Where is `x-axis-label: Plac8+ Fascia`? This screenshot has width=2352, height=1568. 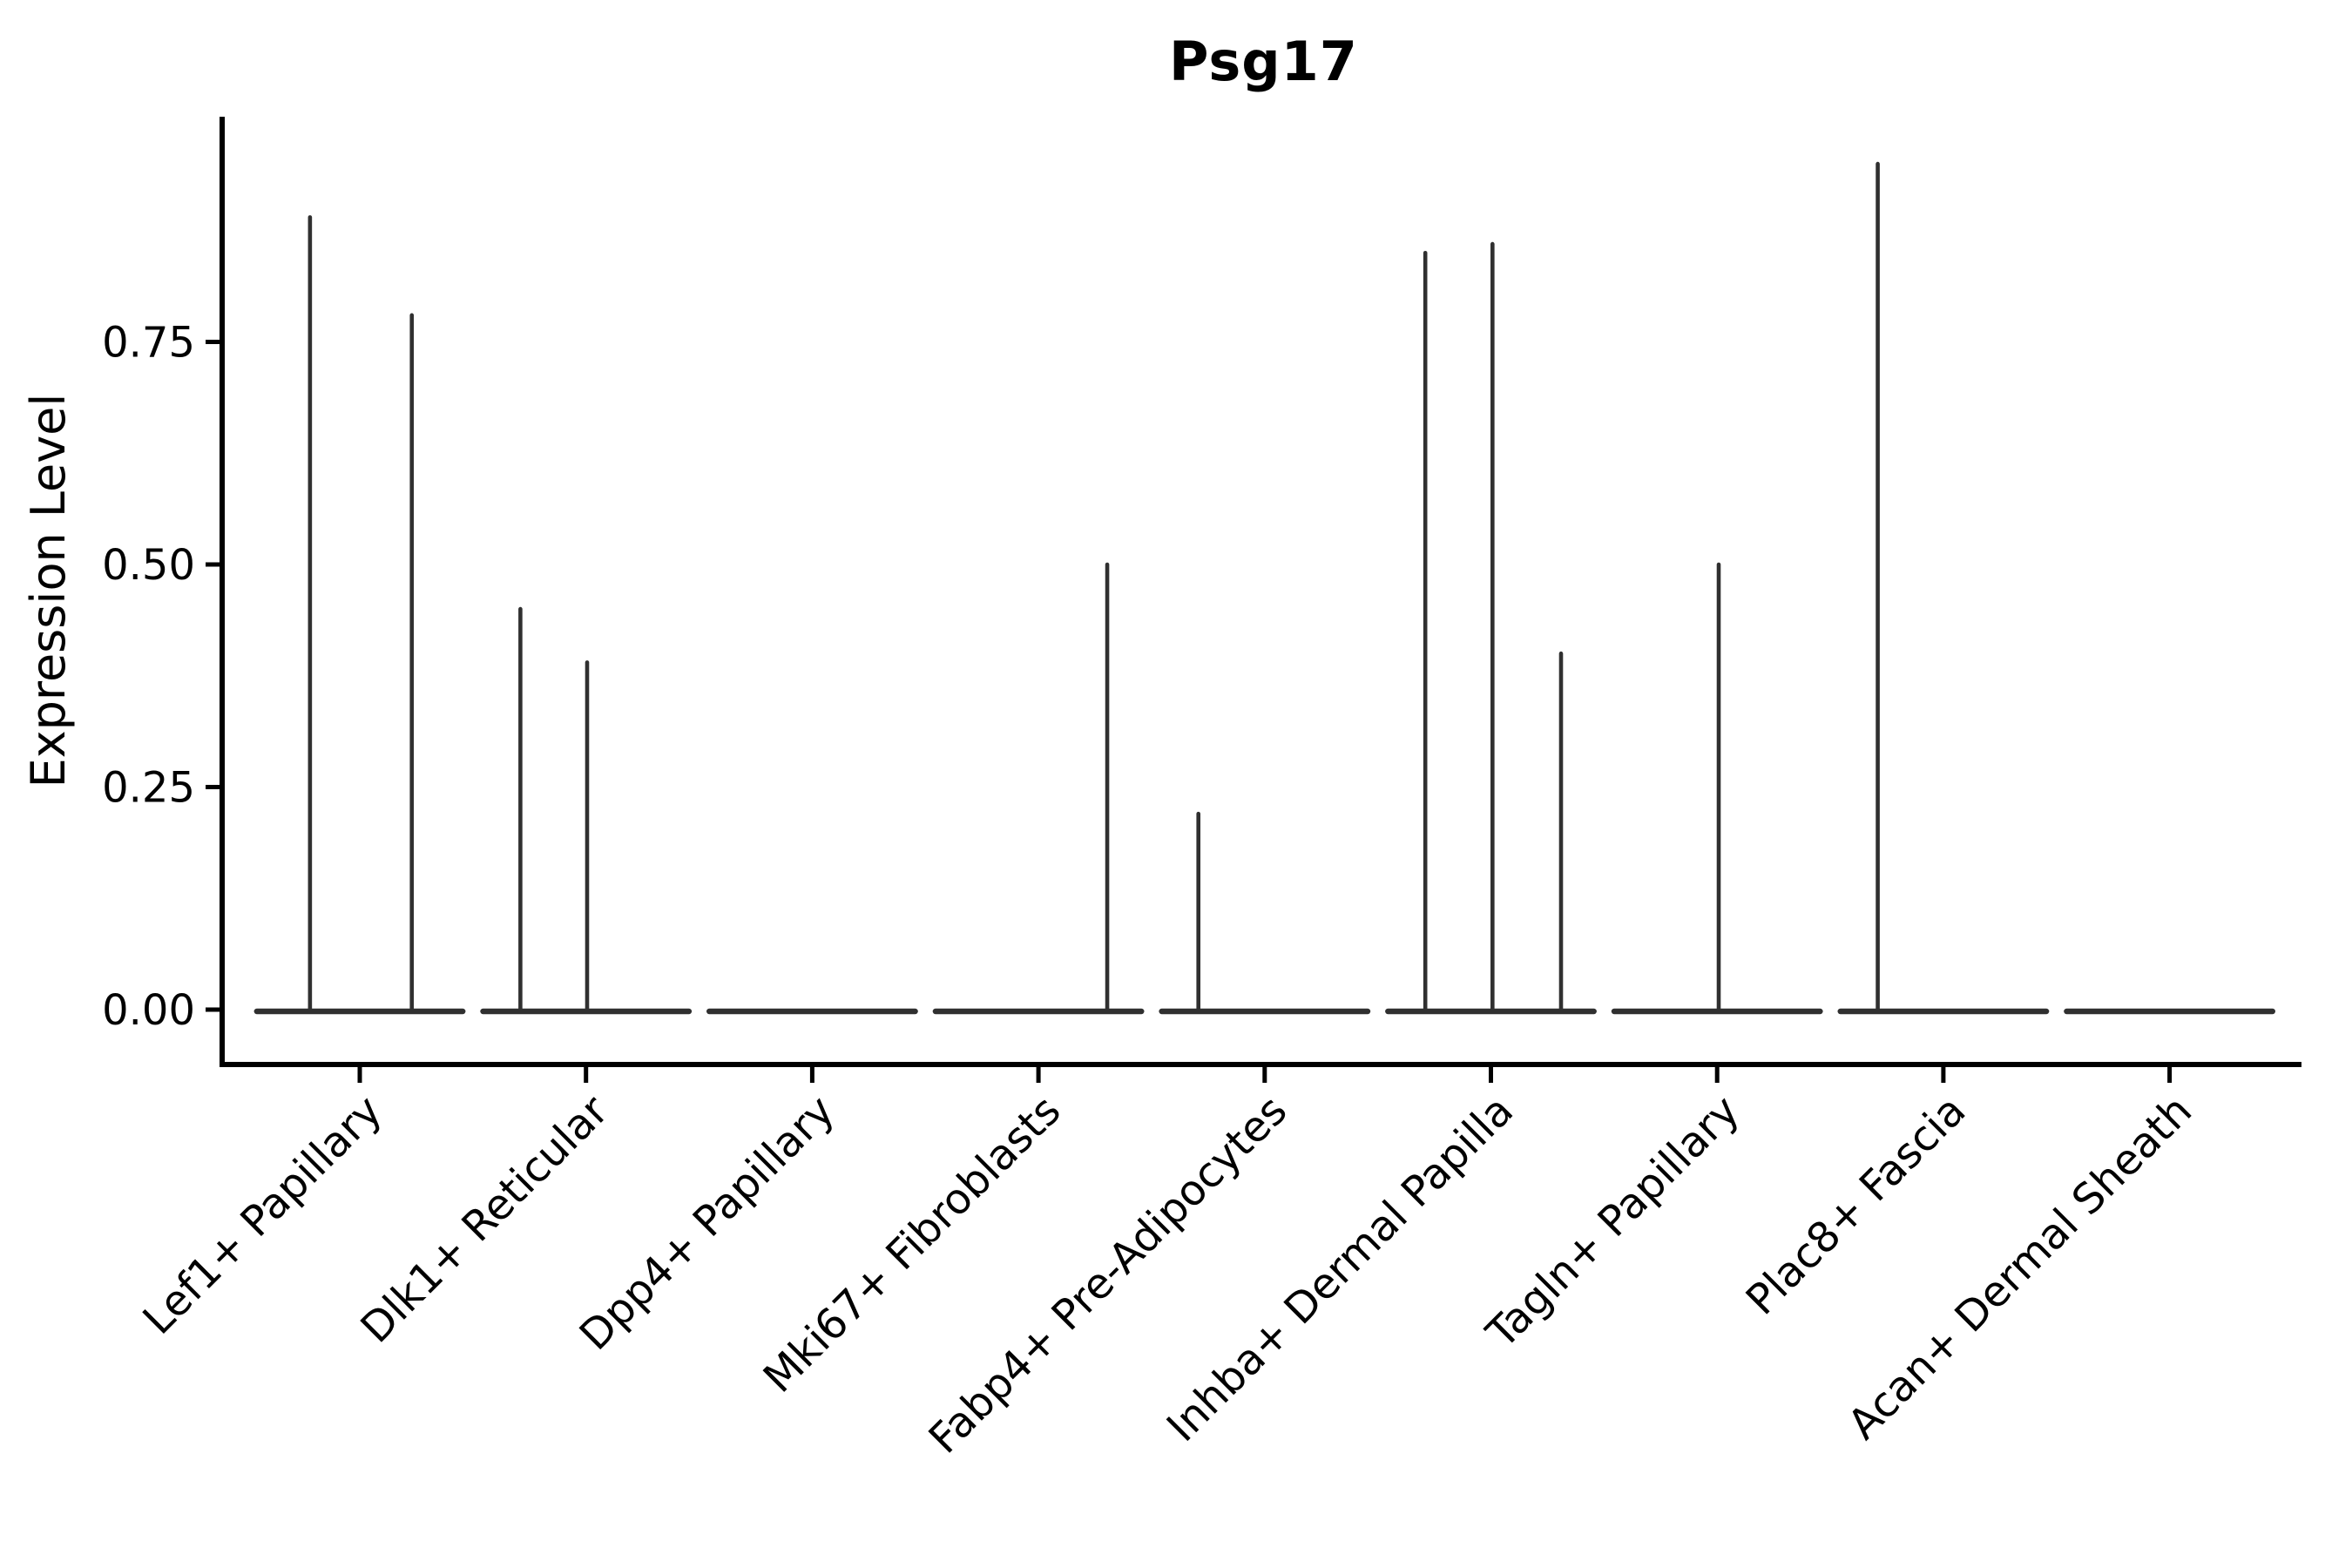
x-axis-label: Plac8+ Fascia is located at coordinates (1856, 1205).